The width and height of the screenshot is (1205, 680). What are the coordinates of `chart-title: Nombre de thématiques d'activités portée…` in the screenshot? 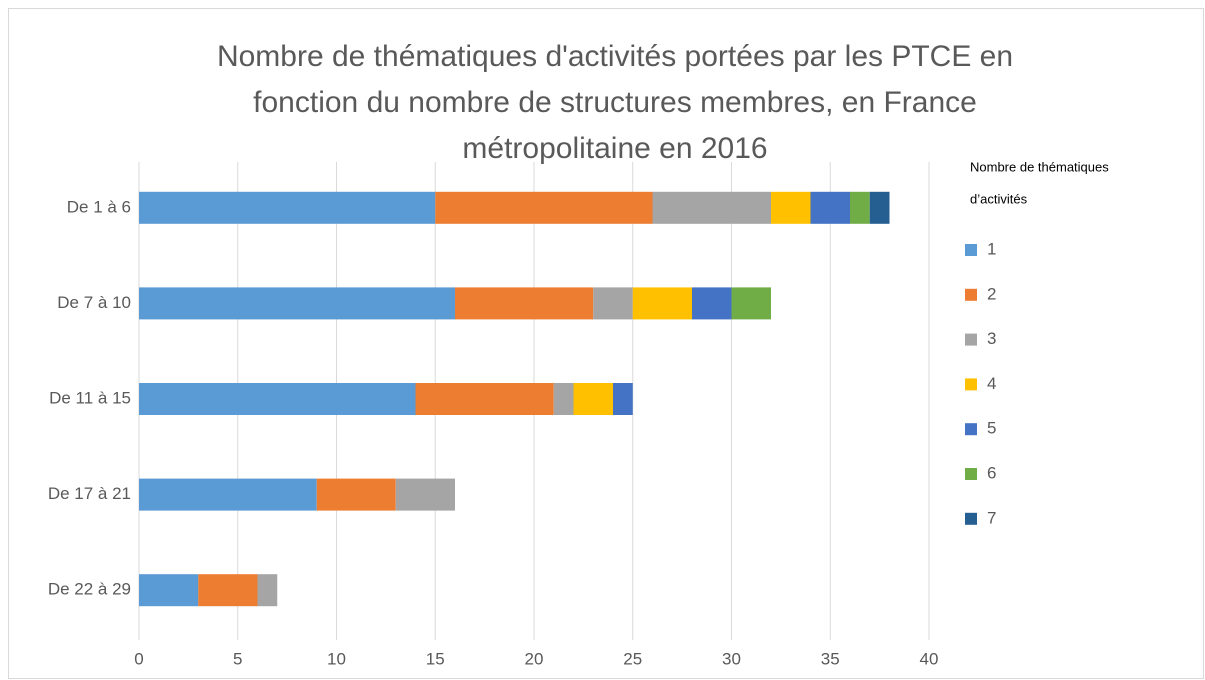 It's located at (615, 56).